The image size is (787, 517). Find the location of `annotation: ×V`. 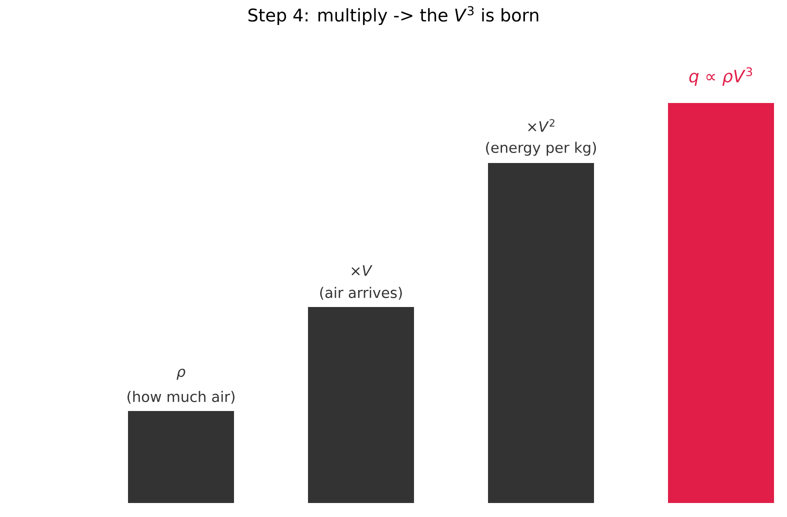

annotation: ×V is located at coordinates (362, 270).